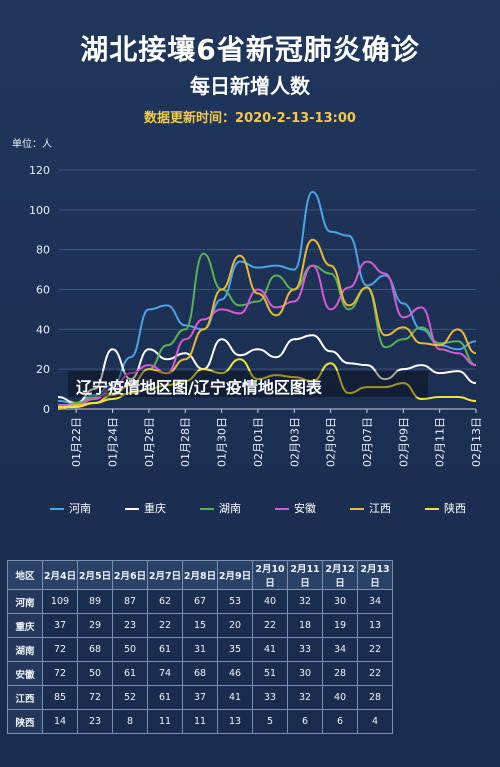 This screenshot has height=767, width=500. I want to click on table-cell: 31, so click(200, 649).